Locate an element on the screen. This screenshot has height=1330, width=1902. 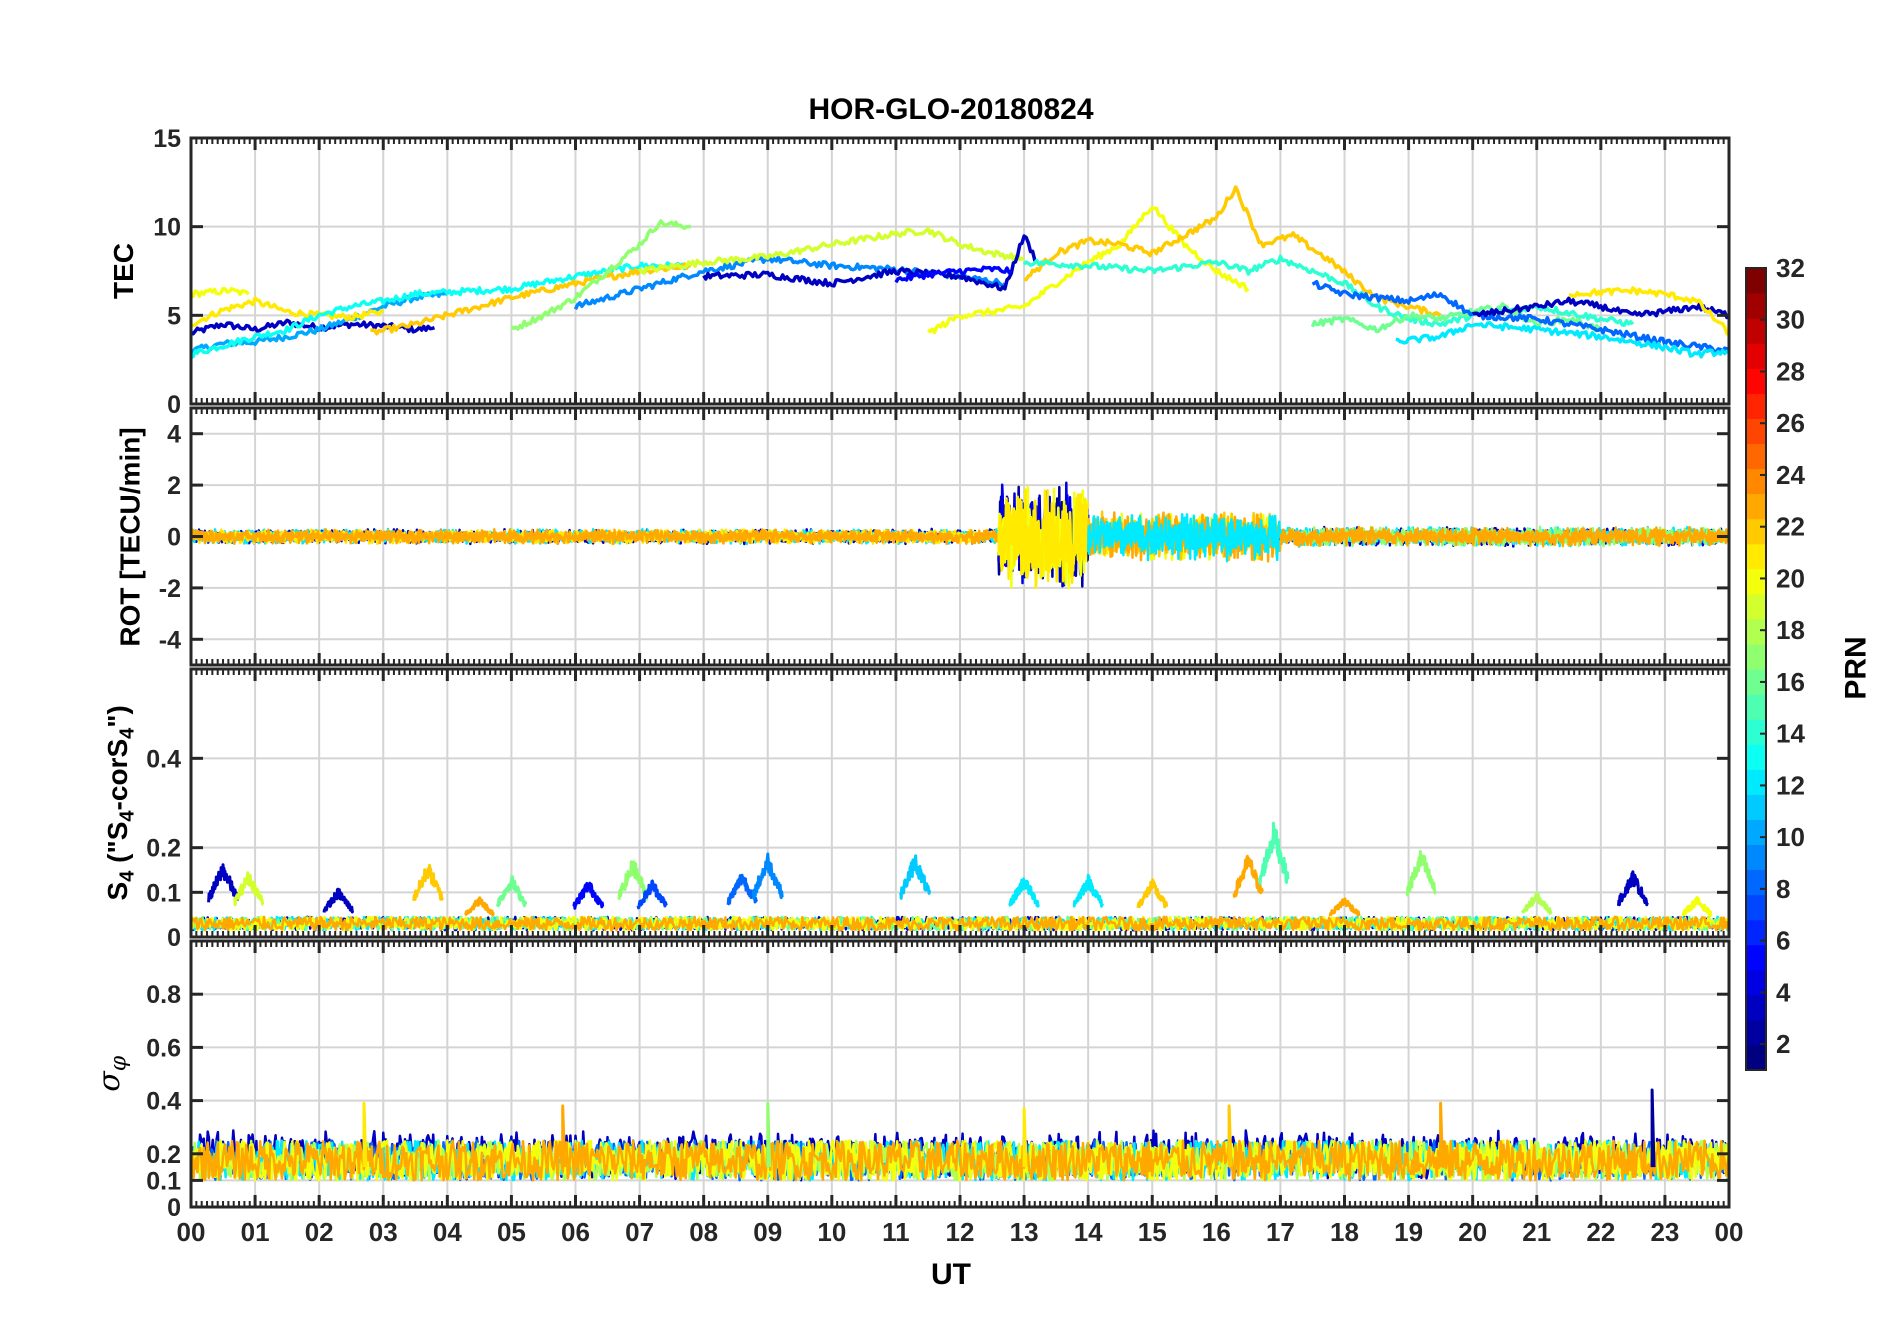
colorbar-tick-label: 18 is located at coordinates (1790, 630).